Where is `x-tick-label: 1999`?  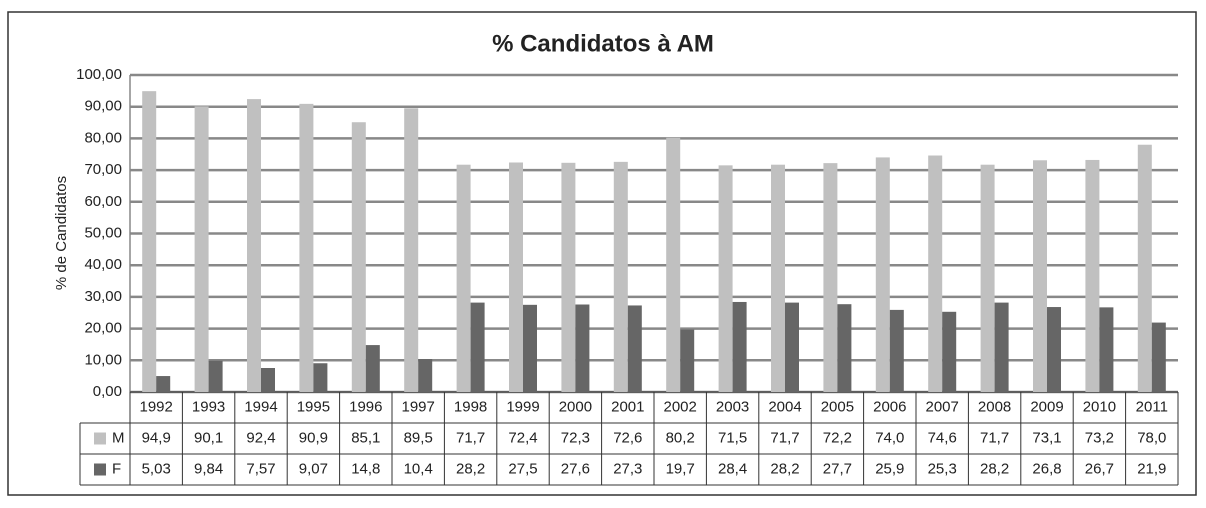
x-tick-label: 1999 is located at coordinates (522, 406).